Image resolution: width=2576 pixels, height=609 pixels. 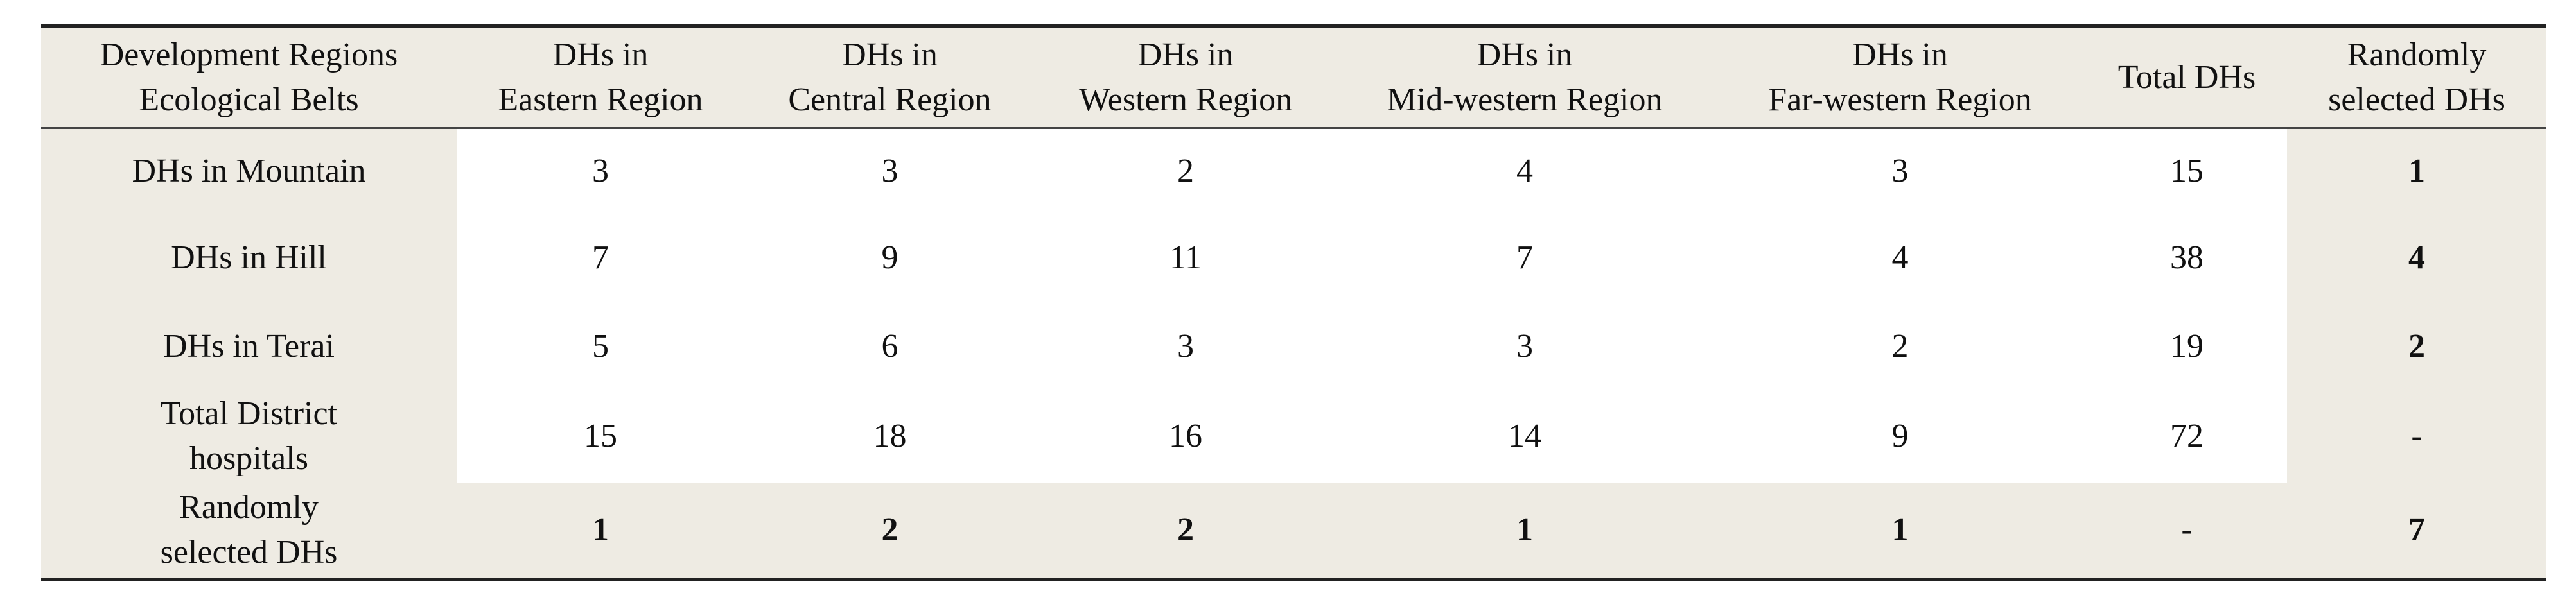 I want to click on cell-line: Central Region, so click(x=890, y=99).